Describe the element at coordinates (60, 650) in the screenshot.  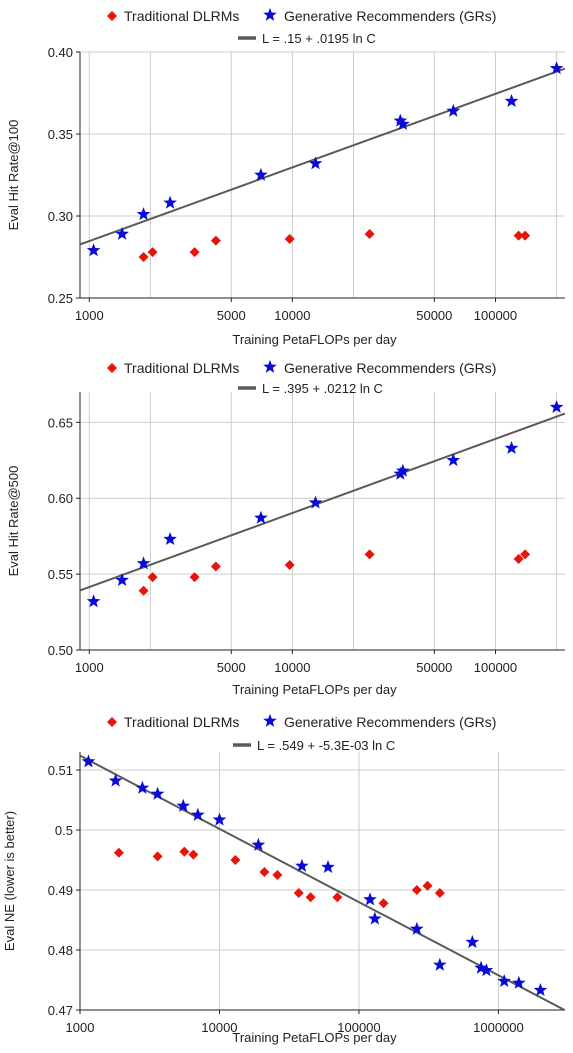
I see `y-tick-label: 0.50` at that location.